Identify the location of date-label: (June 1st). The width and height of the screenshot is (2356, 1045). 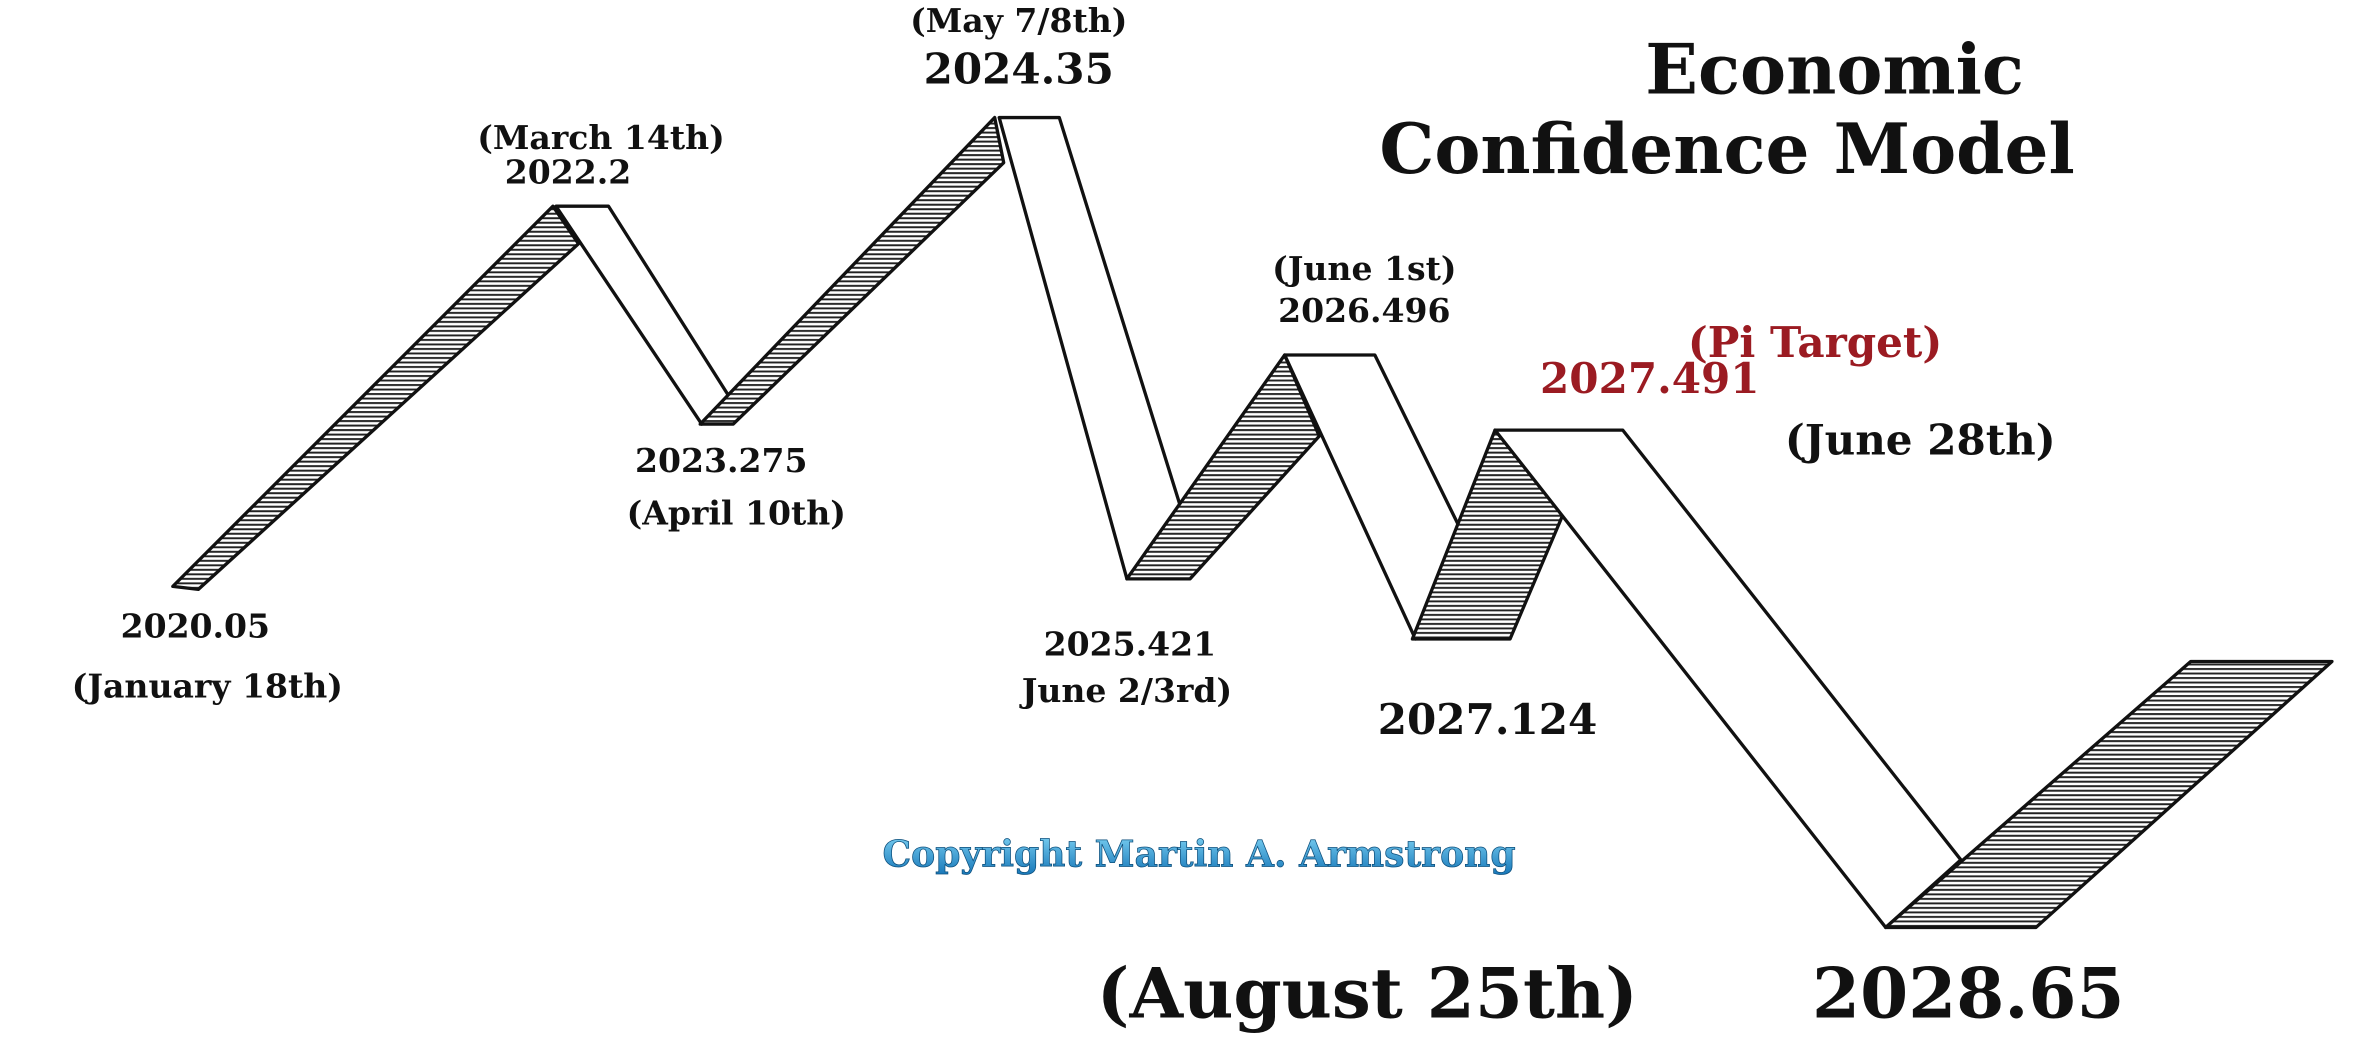
(1364, 268).